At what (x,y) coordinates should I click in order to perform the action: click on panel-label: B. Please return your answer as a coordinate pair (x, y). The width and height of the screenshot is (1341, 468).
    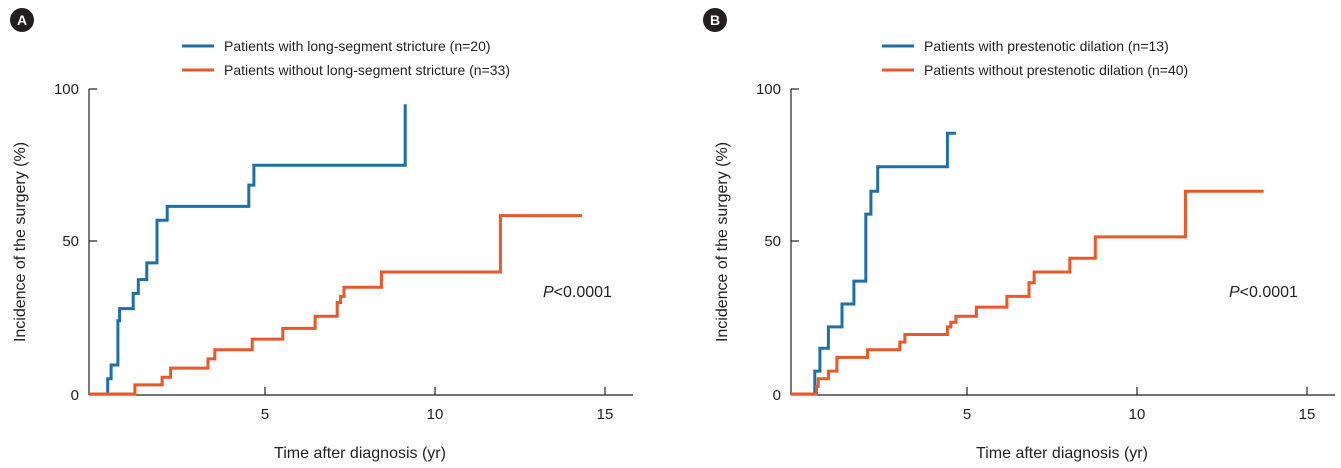
    Looking at the image, I should click on (715, 20).